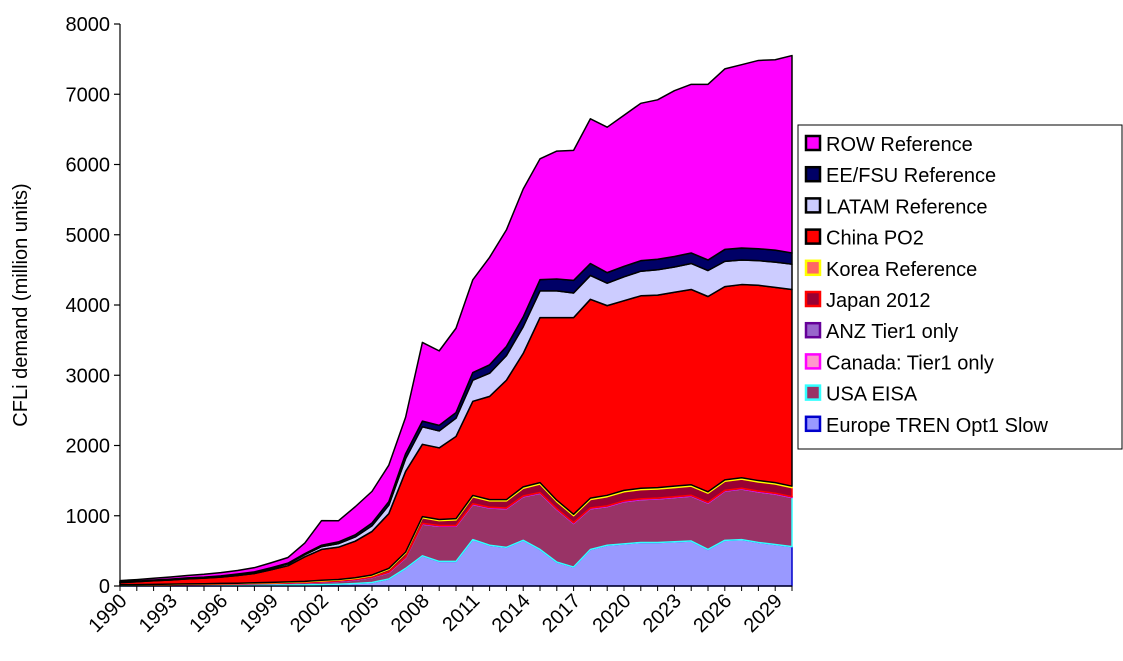 The image size is (1123, 661). Describe the element at coordinates (21, 304) in the screenshot. I see `y-axis-label: CFLi demand (million units)` at that location.